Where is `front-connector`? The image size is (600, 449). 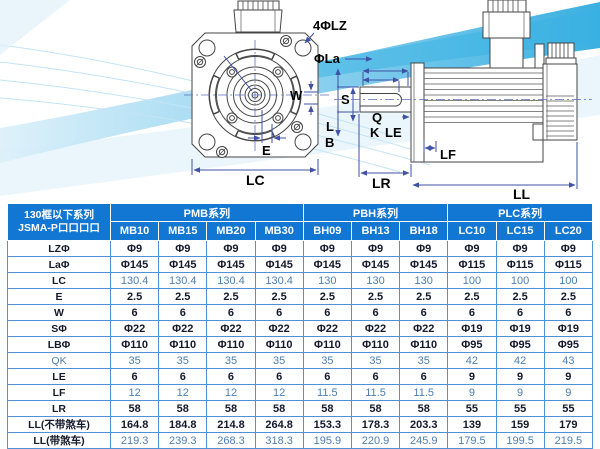
front-connector is located at coordinates (258, 16).